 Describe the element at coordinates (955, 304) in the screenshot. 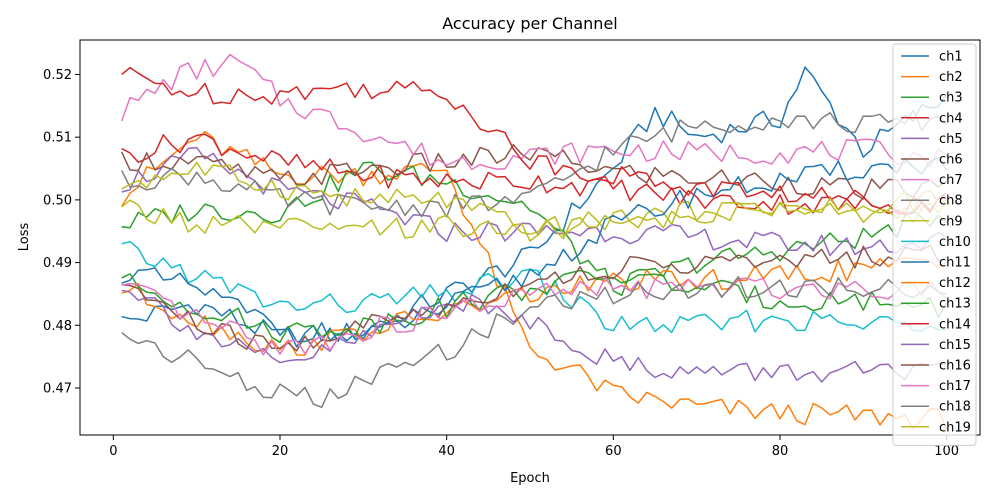

I see `legend-entry: ch13` at that location.